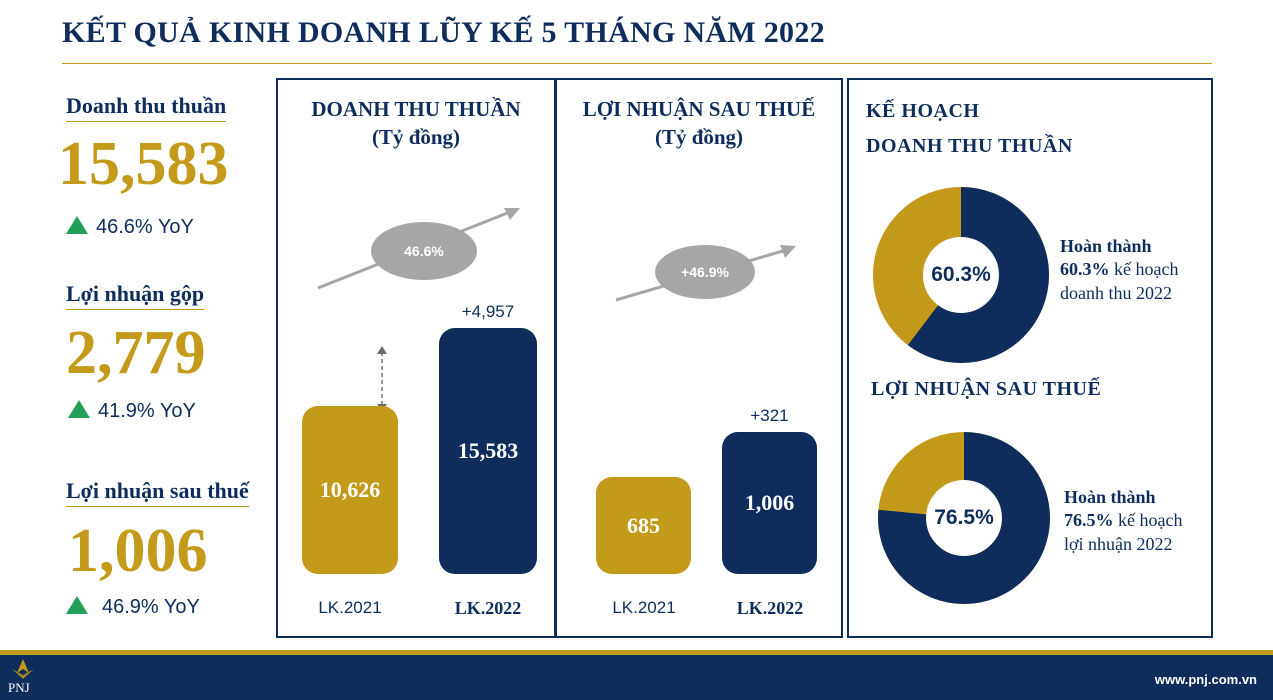  What do you see at coordinates (146, 107) in the screenshot?
I see `kpi-label-revenue: Doanh thu thuần` at bounding box center [146, 107].